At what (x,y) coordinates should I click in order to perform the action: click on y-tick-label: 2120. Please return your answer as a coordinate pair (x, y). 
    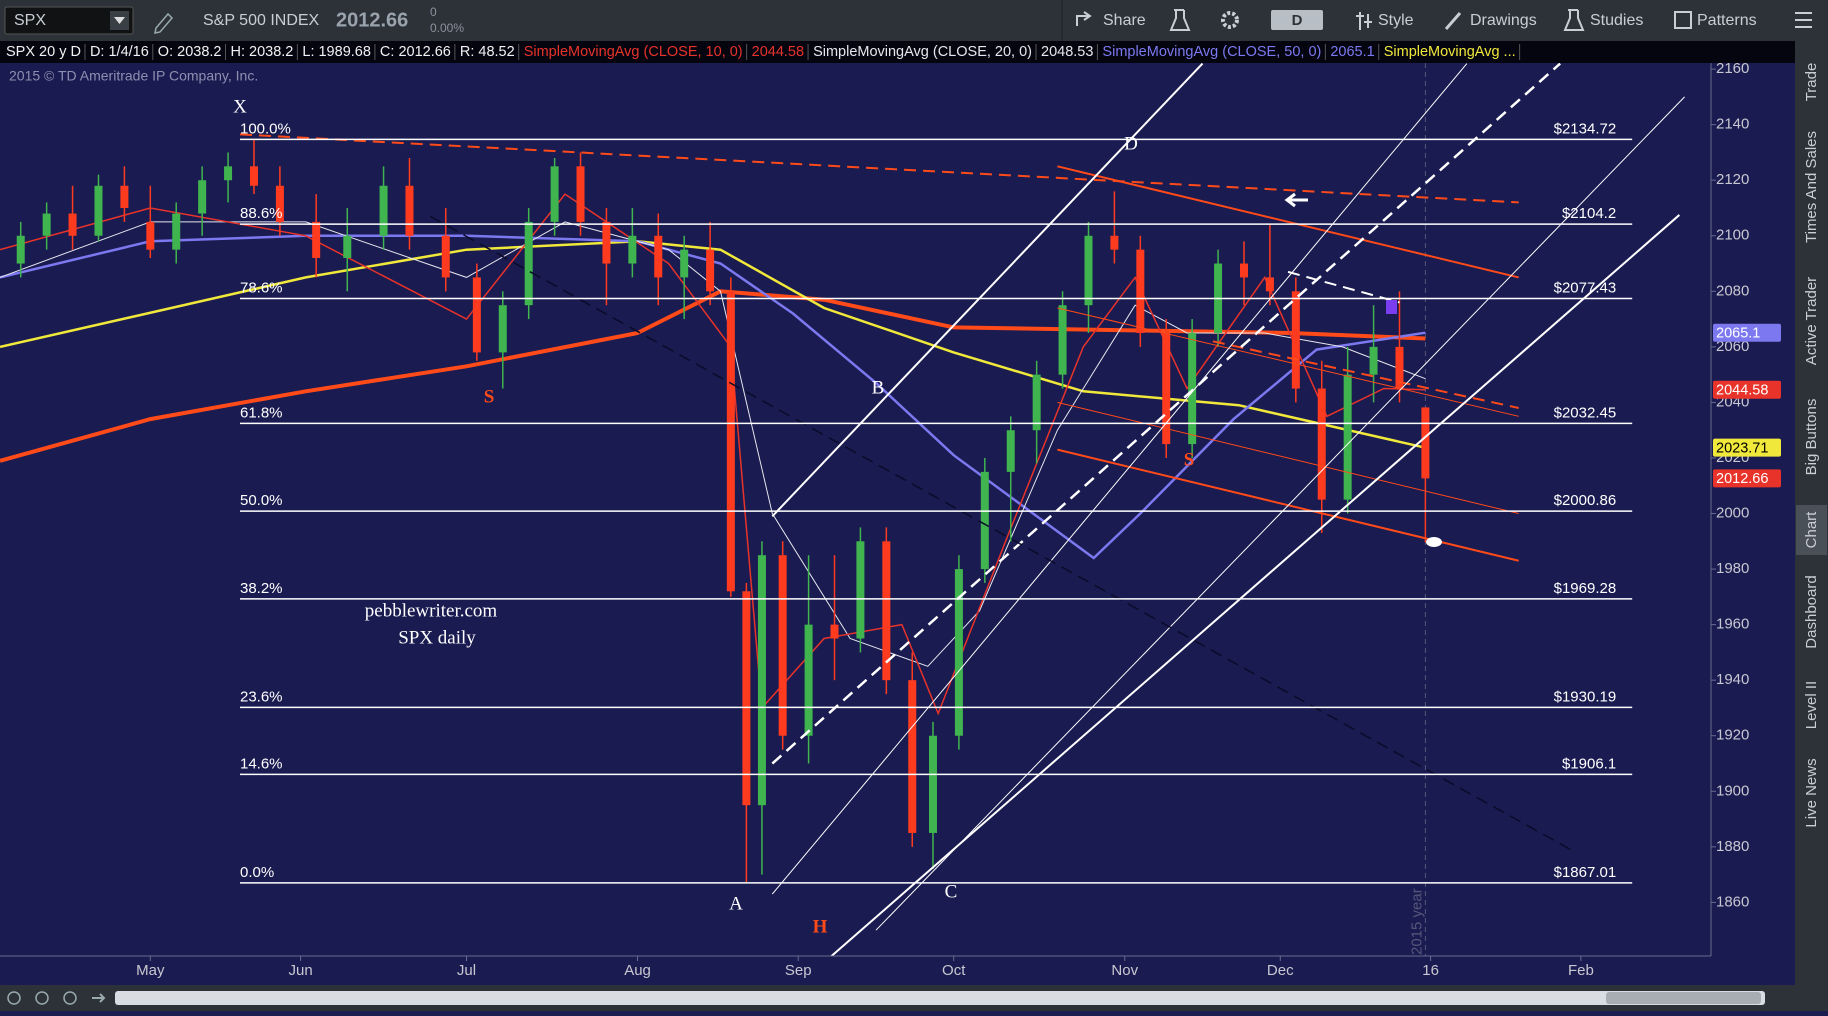
    Looking at the image, I should click on (1732, 179).